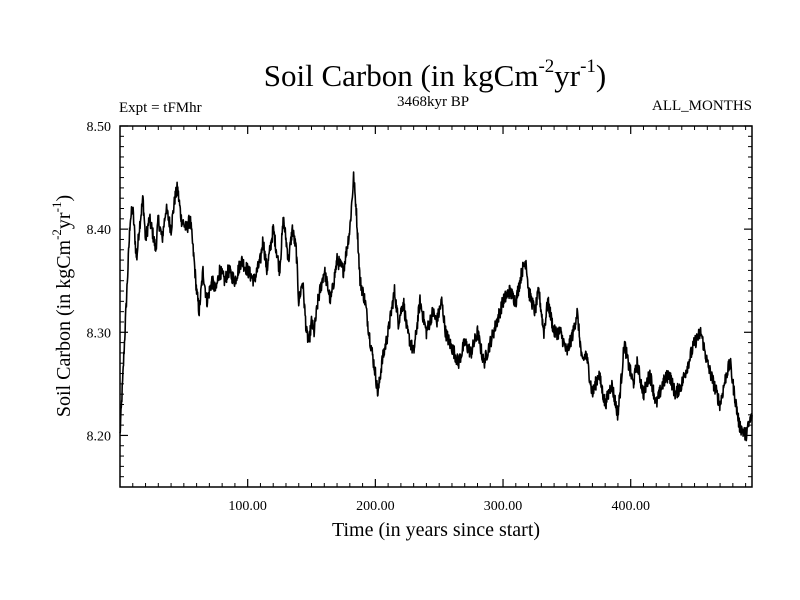  What do you see at coordinates (62, 306) in the screenshot?
I see `y-axis-label: Soil Carbon (in kgCm-2yr-1)` at bounding box center [62, 306].